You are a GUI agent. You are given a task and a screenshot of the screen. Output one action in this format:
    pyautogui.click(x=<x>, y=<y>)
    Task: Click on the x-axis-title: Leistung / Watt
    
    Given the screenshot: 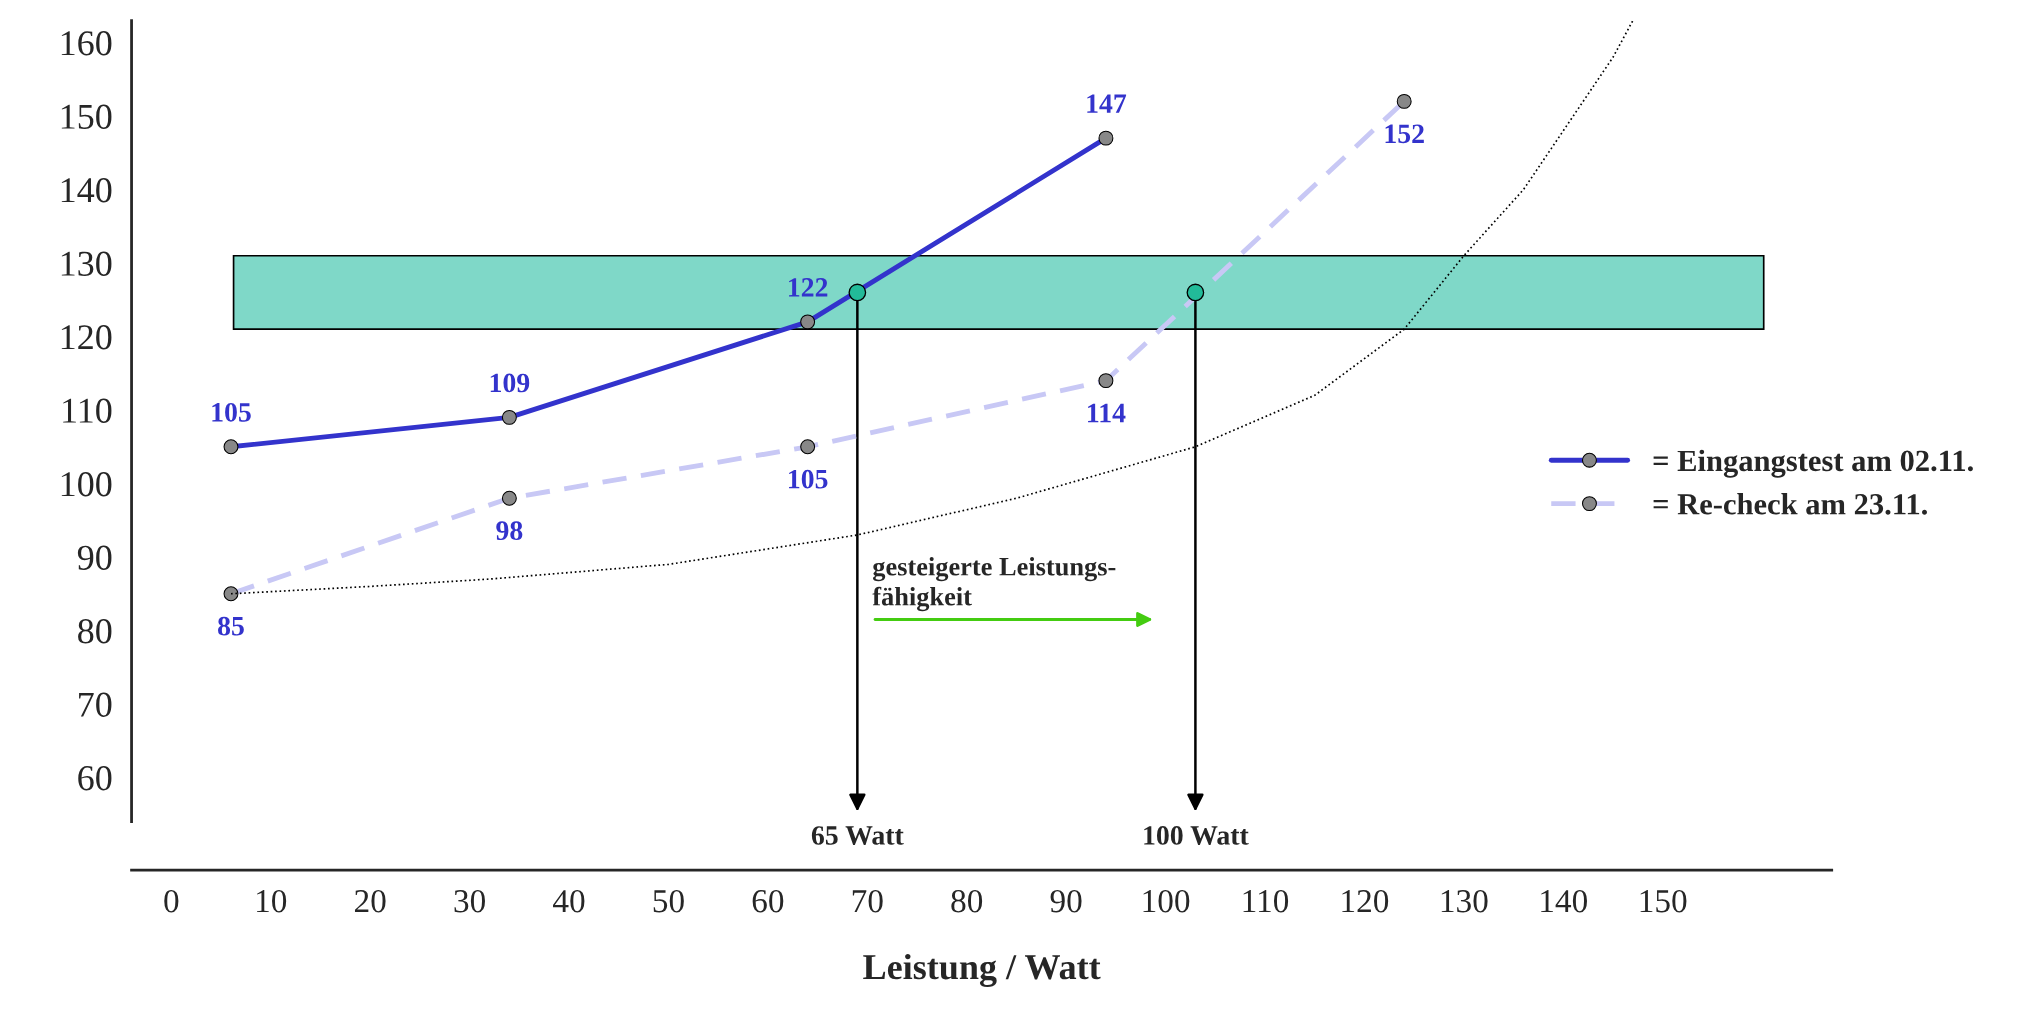 What is the action you would take?
    pyautogui.click(x=982, y=970)
    